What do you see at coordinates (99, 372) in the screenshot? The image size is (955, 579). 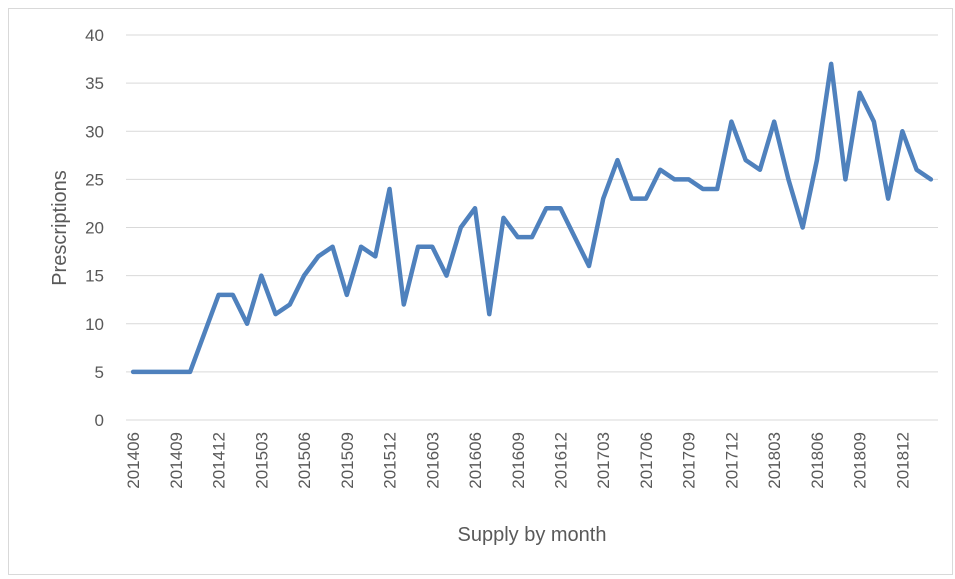 I see `y-tick-label: 5` at bounding box center [99, 372].